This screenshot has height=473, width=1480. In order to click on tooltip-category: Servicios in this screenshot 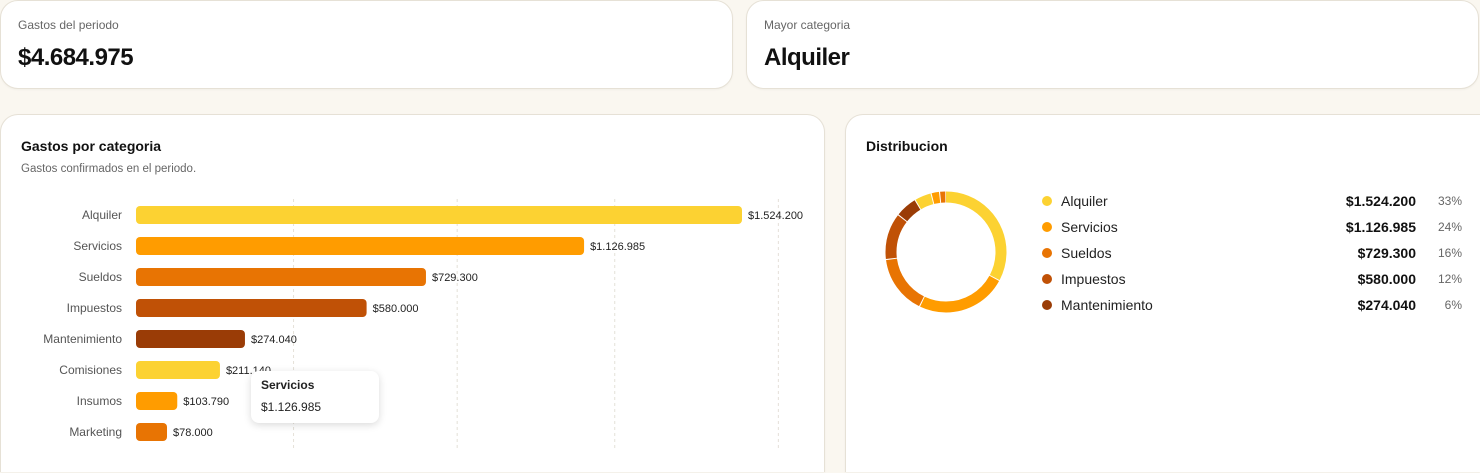, I will do `click(288, 385)`.